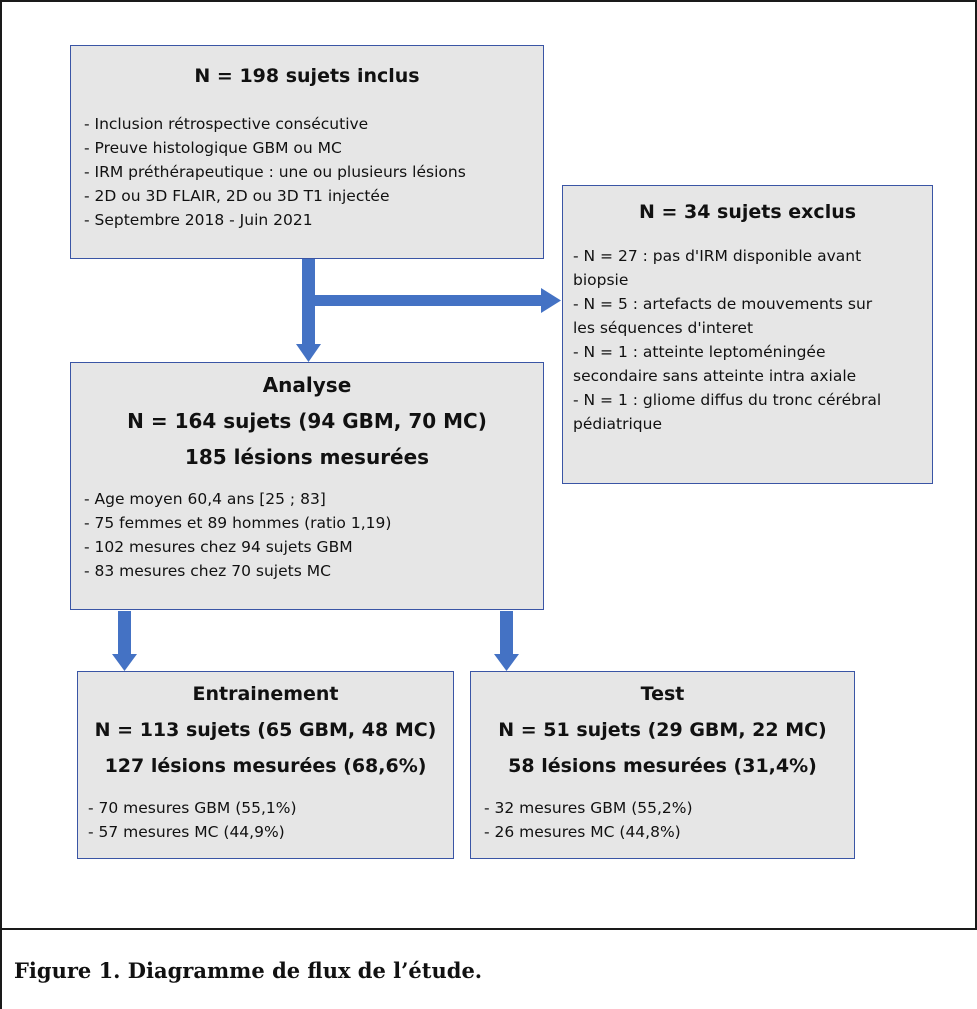 The image size is (977, 1009). I want to click on test-title: Test, so click(662, 694).